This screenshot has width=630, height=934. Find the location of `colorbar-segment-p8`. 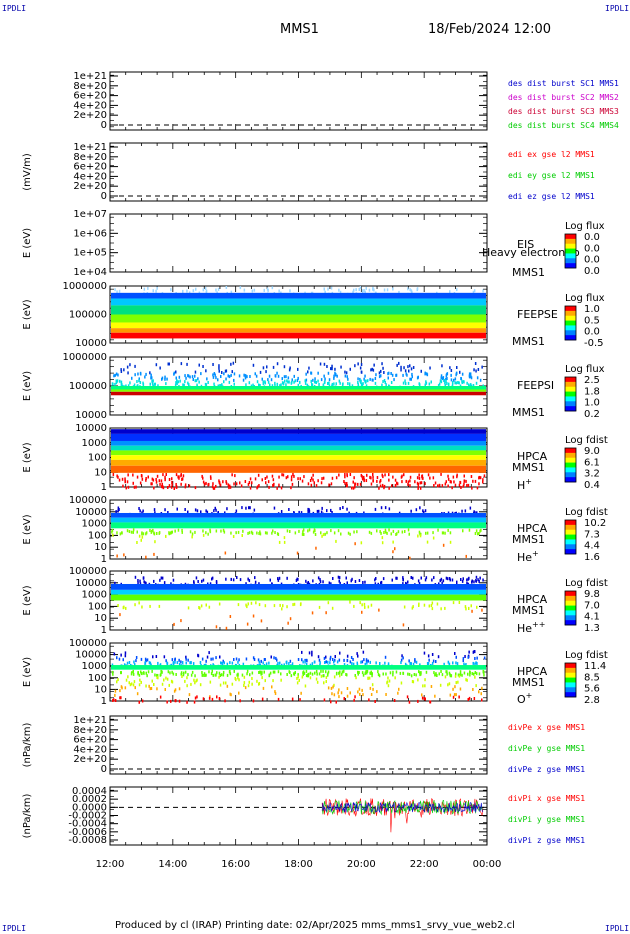

colorbar-segment-p8 is located at coordinates (570, 608).